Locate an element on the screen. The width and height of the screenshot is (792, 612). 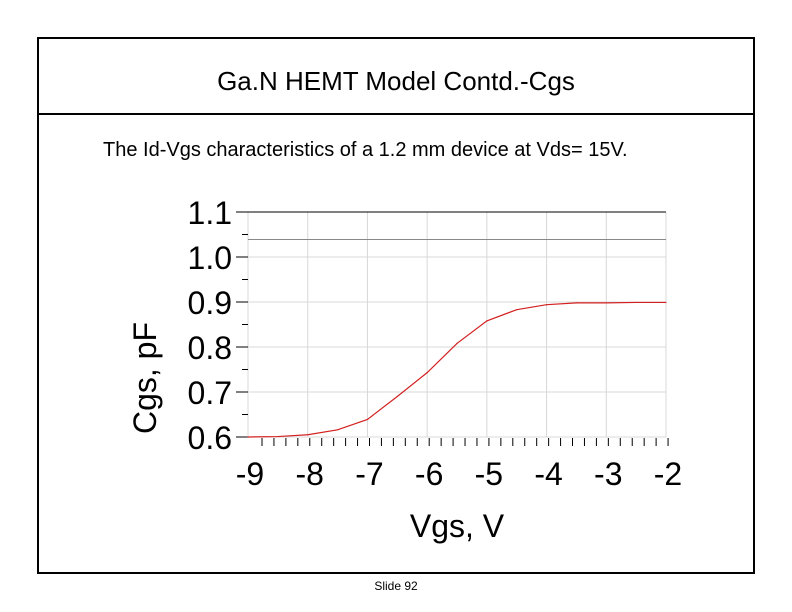
chart-series is located at coordinates (457, 369).